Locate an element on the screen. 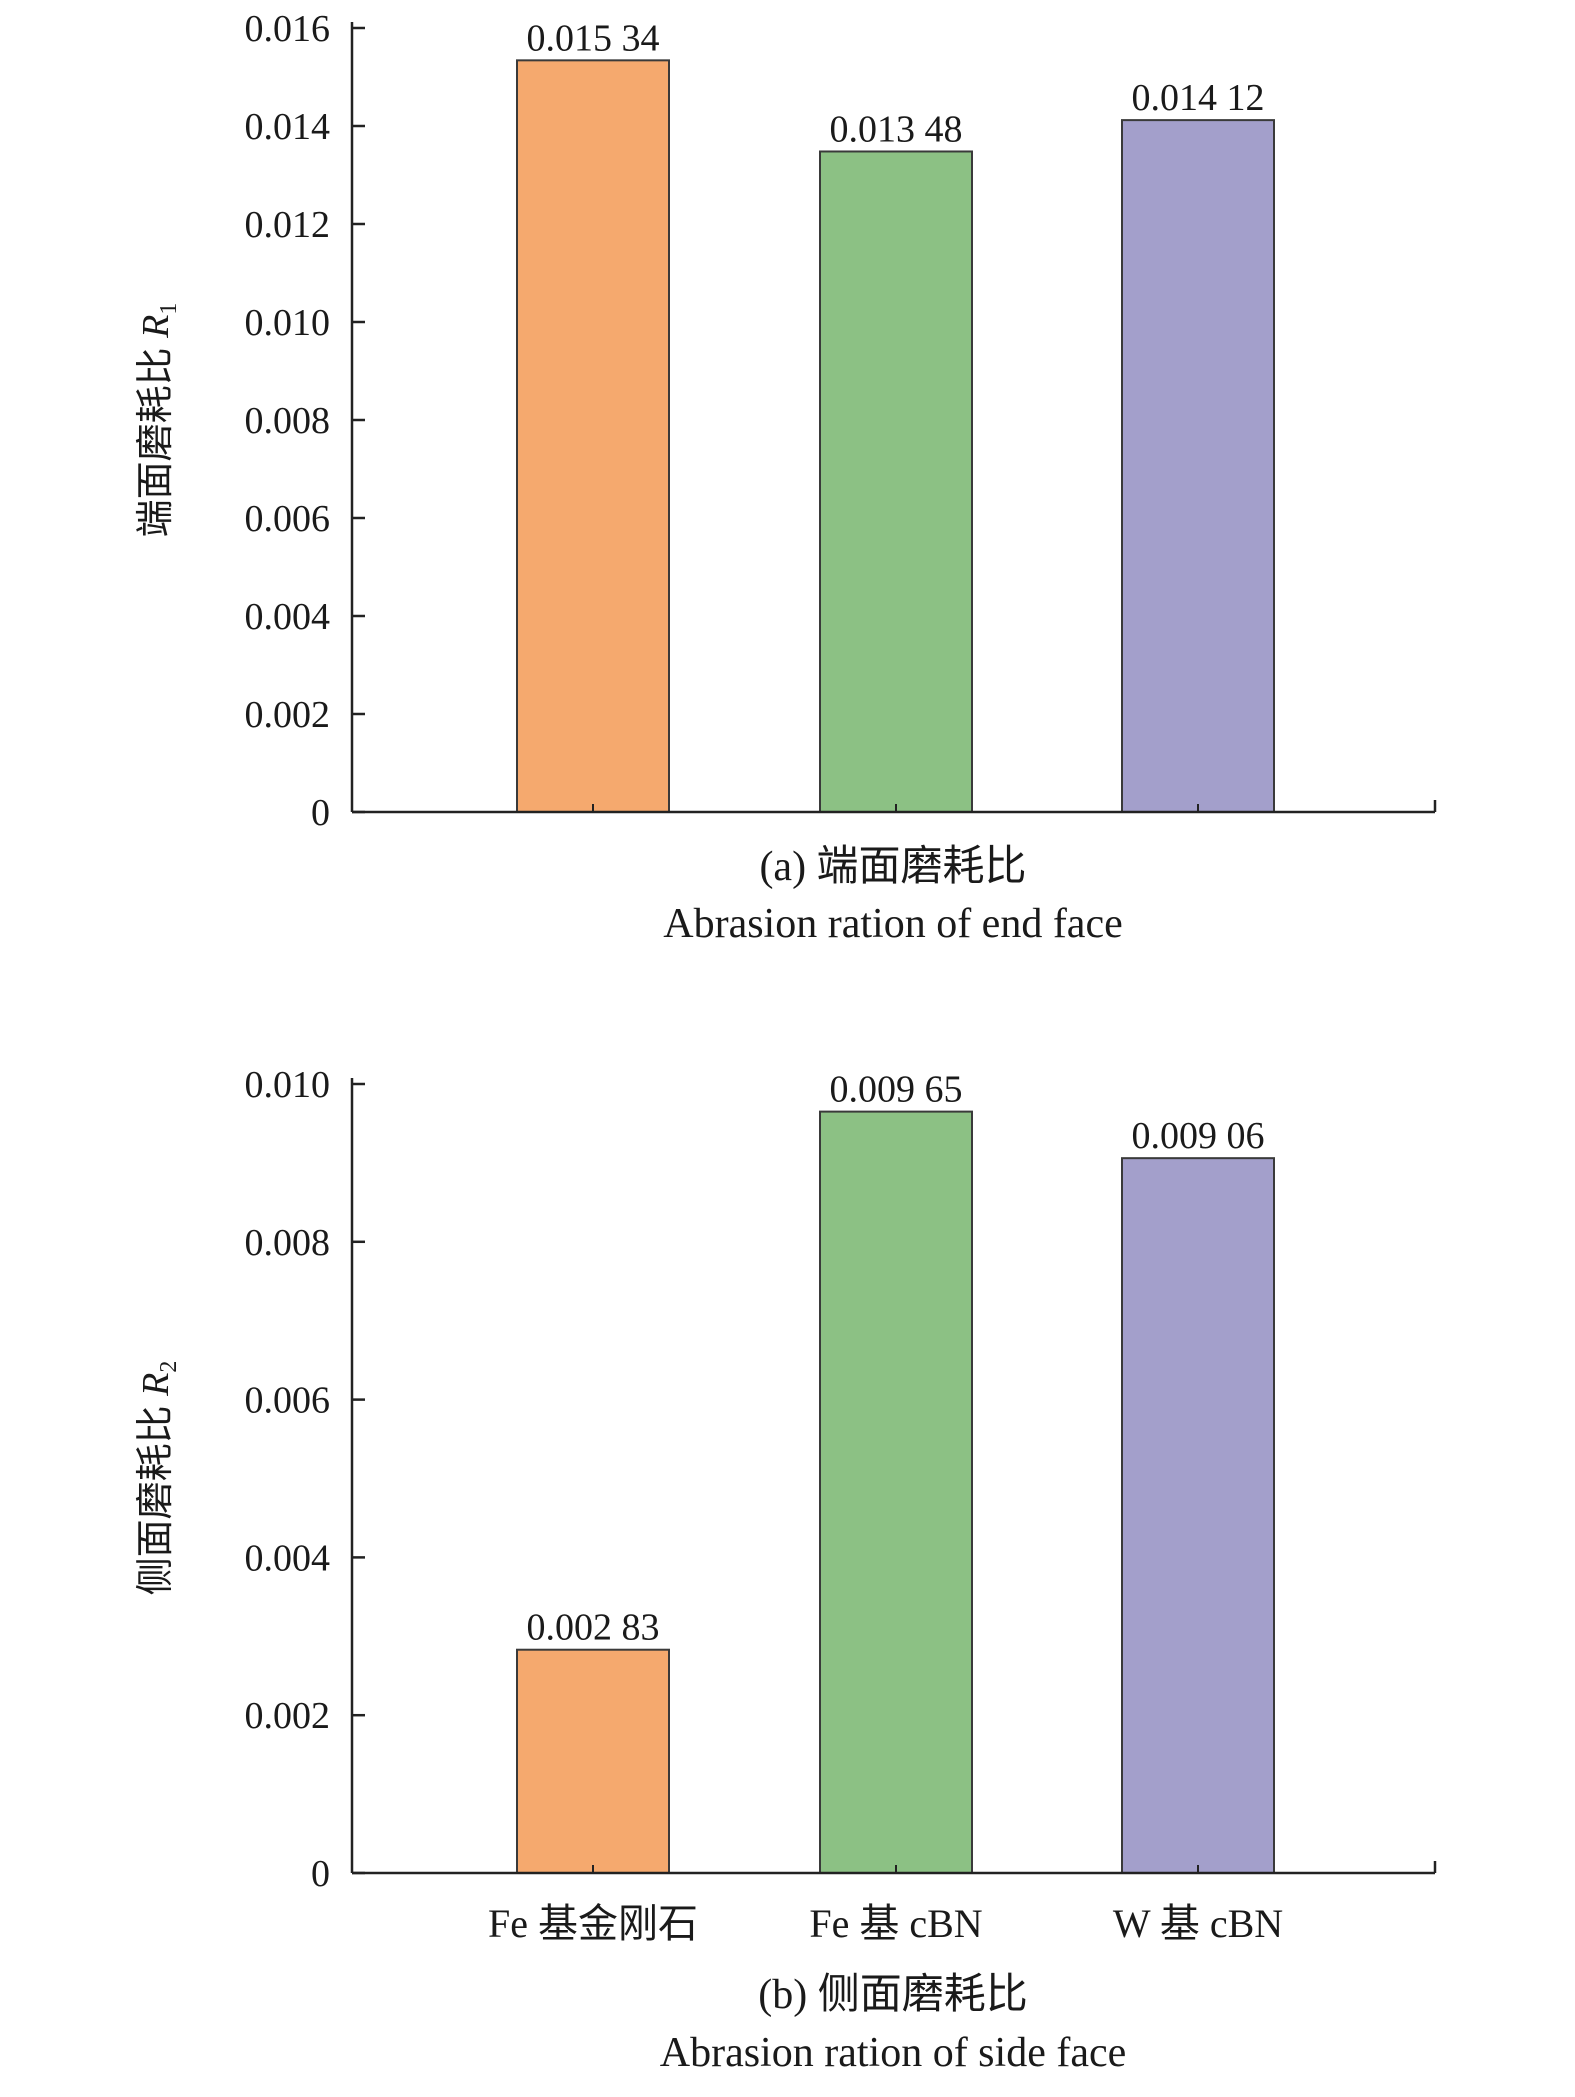 The image size is (1575, 2097). data-label-2: 0.013 48 is located at coordinates (896, 129).